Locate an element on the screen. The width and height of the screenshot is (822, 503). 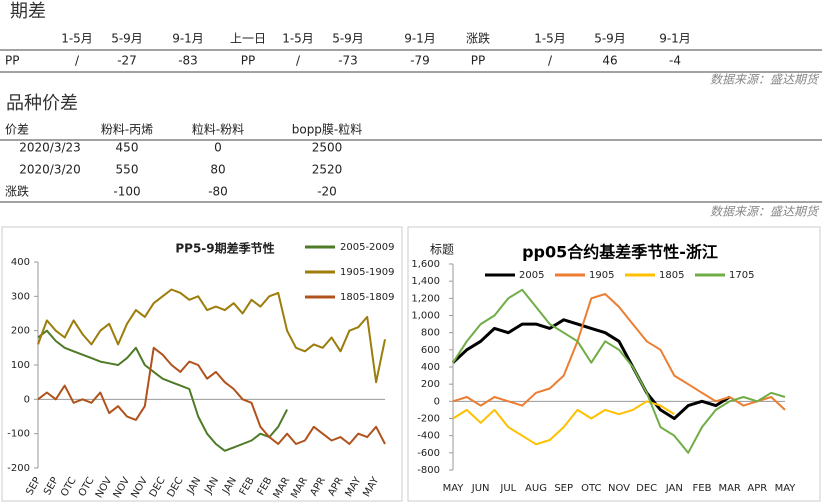
y-tick-label: 300 is located at coordinates (20, 296).